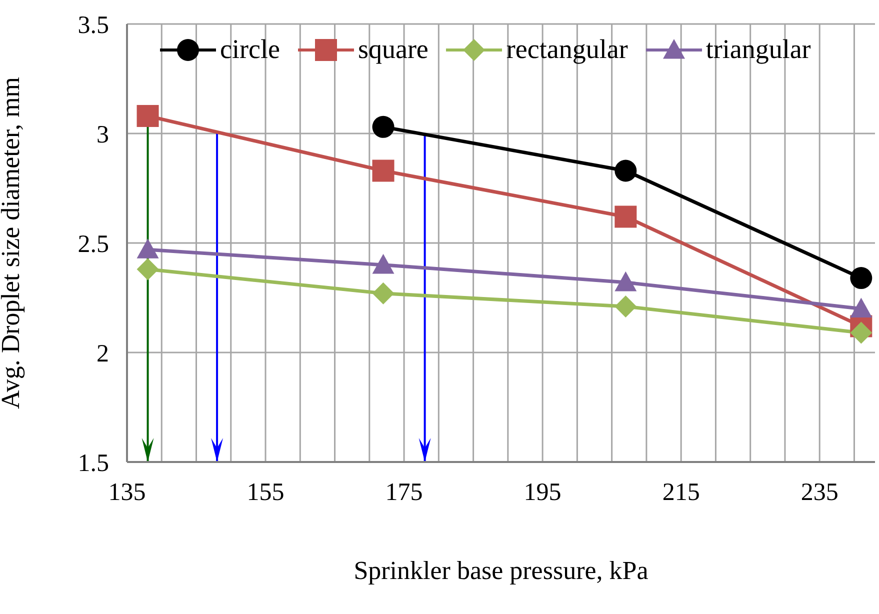 The image size is (879, 614). I want to click on y-axis-title: Avg. Droplet size diameter, mm, so click(13, 243).